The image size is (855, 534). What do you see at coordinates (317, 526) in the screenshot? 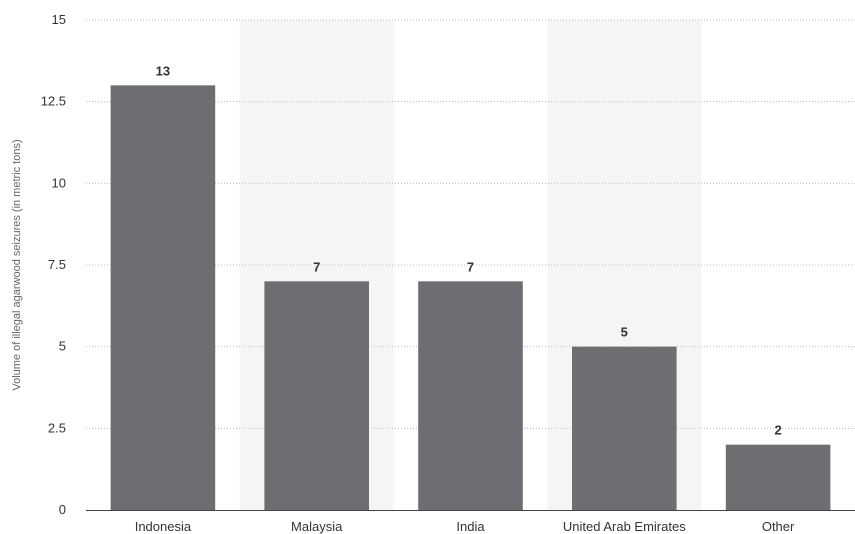
I see `x-category-label: Malaysia` at bounding box center [317, 526].